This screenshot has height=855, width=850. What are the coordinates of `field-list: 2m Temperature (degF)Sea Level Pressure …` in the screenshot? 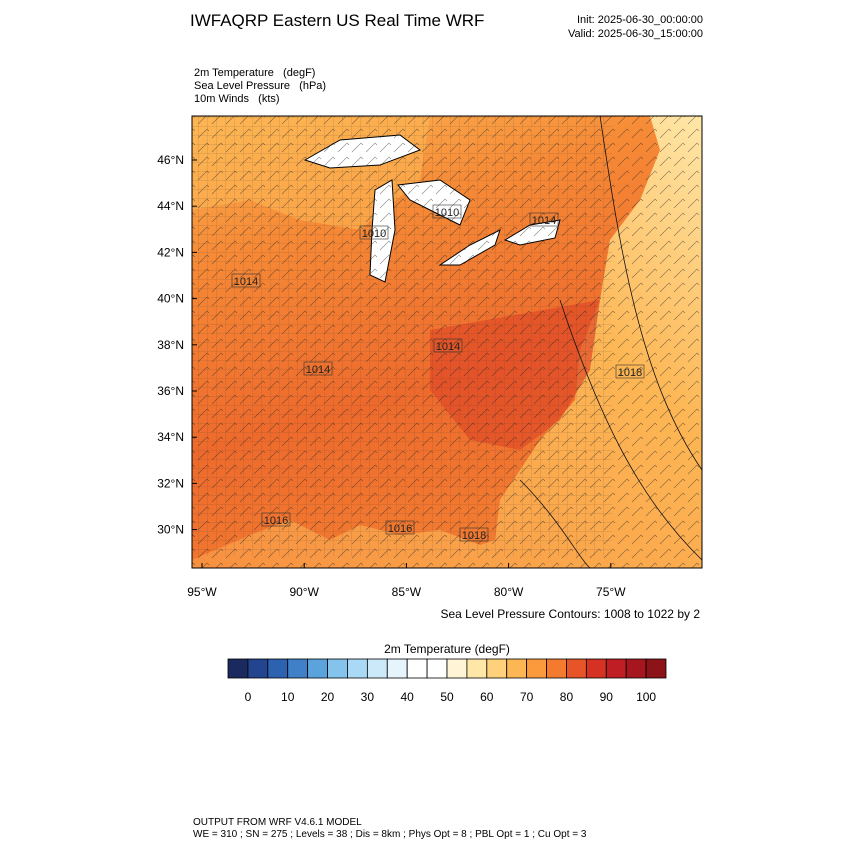 It's located at (260, 86).